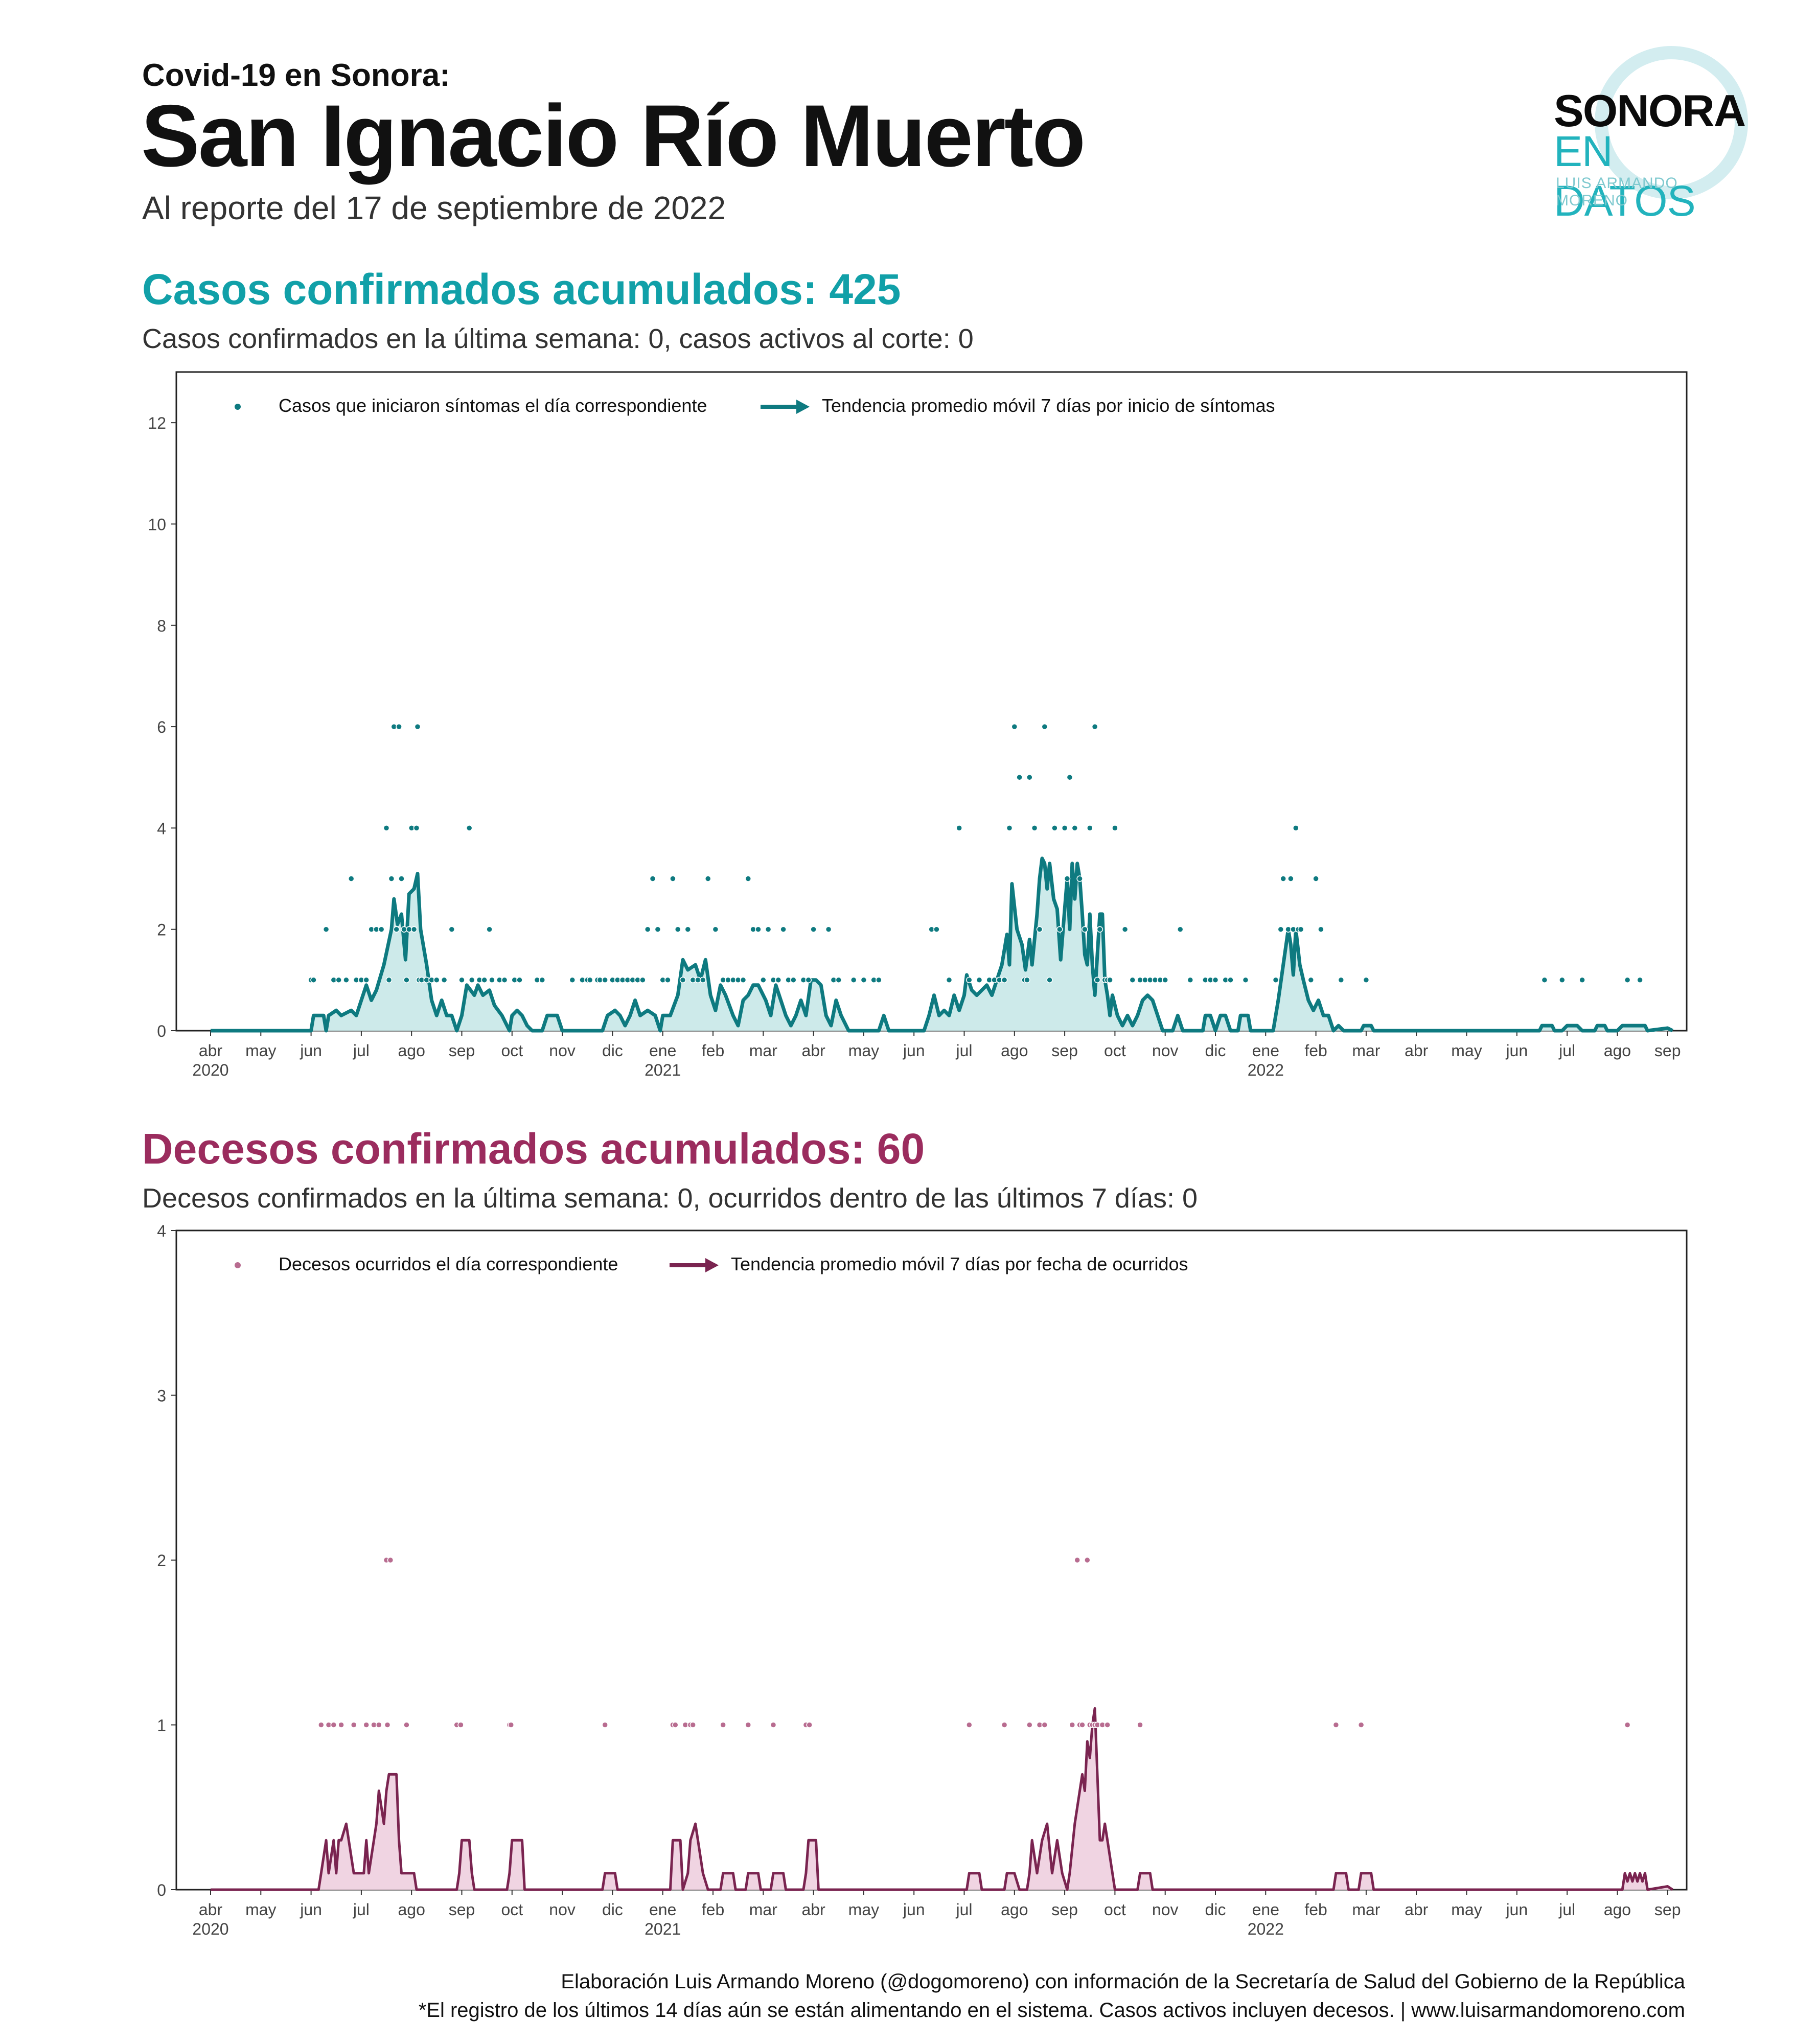  What do you see at coordinates (238, 1265) in the screenshot?
I see `deaths-legend-point-icon` at bounding box center [238, 1265].